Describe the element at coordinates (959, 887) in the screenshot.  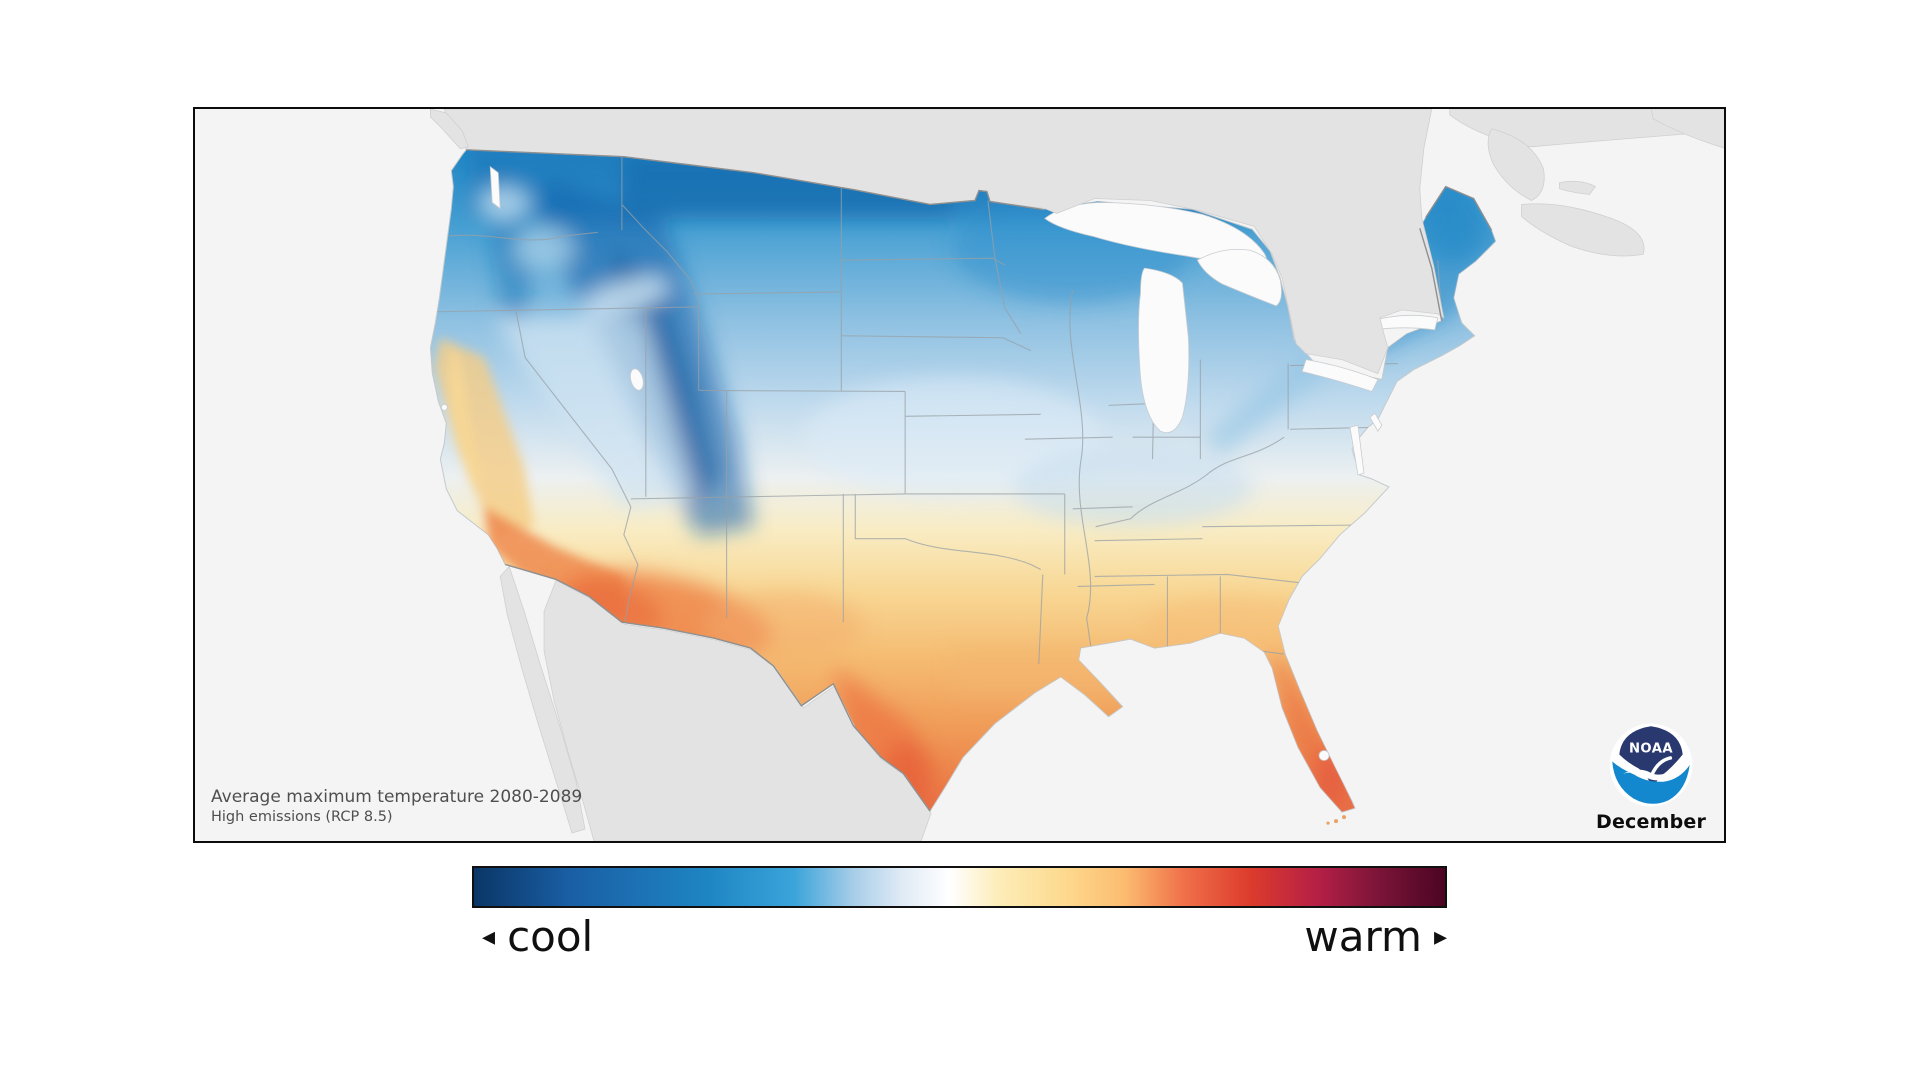
I see `temperature-colorbar` at that location.